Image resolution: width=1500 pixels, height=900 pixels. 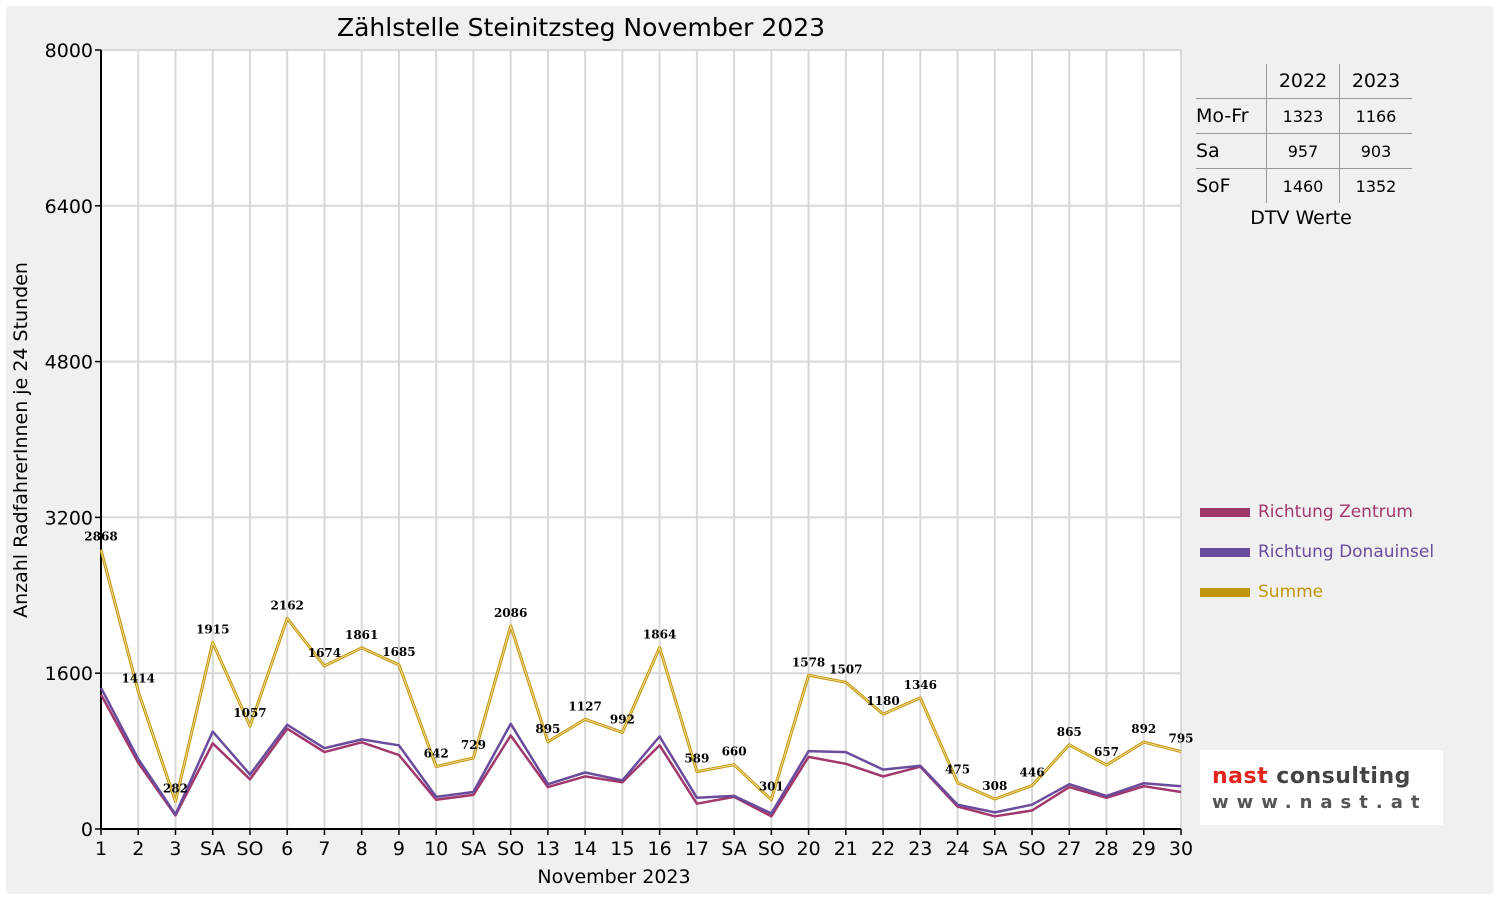 What do you see at coordinates (212, 630) in the screenshot?
I see `data-label: 1915` at bounding box center [212, 630].